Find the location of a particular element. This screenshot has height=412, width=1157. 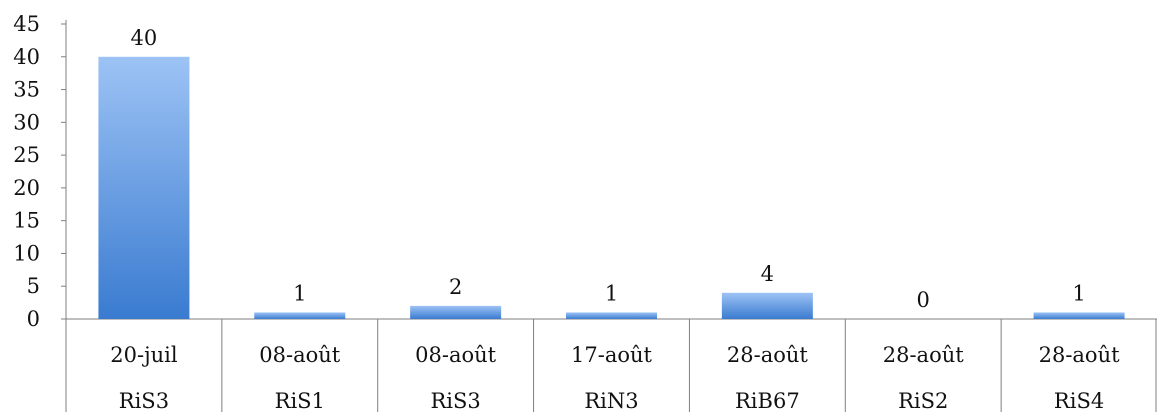

y-tick-label: 20 is located at coordinates (26, 188).